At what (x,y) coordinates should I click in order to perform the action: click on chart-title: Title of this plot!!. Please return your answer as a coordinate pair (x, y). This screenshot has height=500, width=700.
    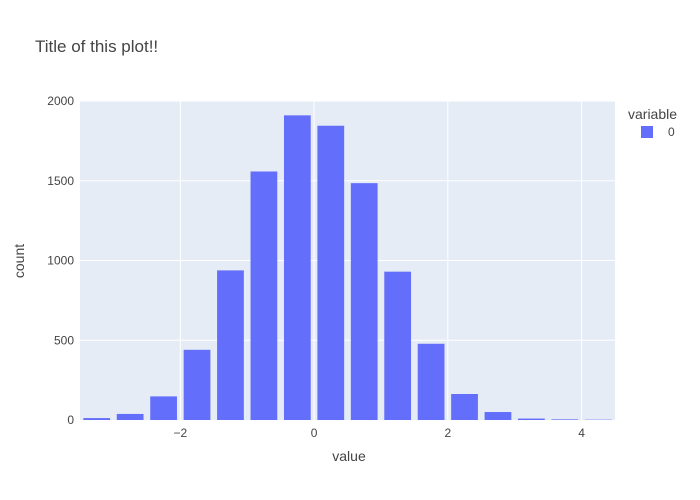
    Looking at the image, I should click on (96, 46).